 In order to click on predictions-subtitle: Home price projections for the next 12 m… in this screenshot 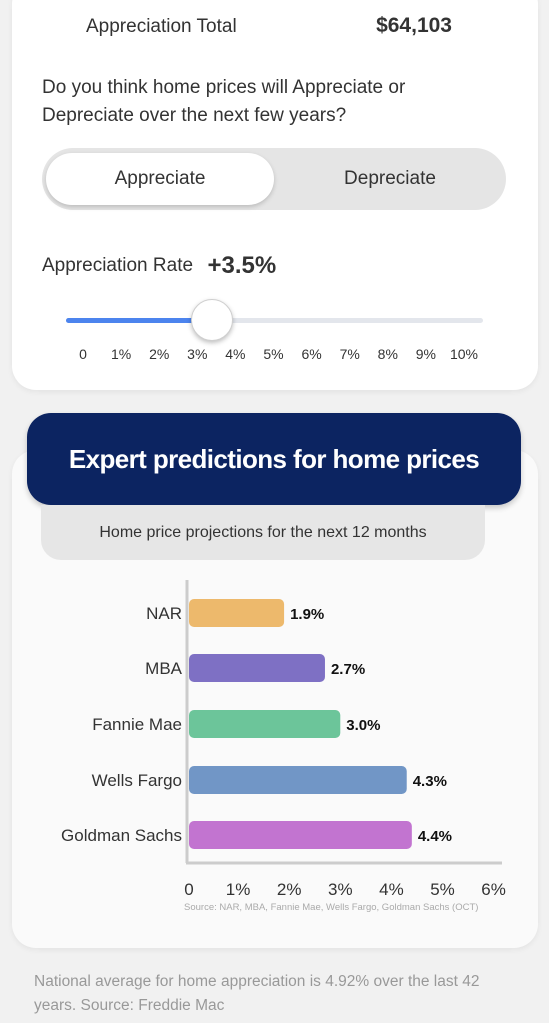, I will do `click(263, 532)`.